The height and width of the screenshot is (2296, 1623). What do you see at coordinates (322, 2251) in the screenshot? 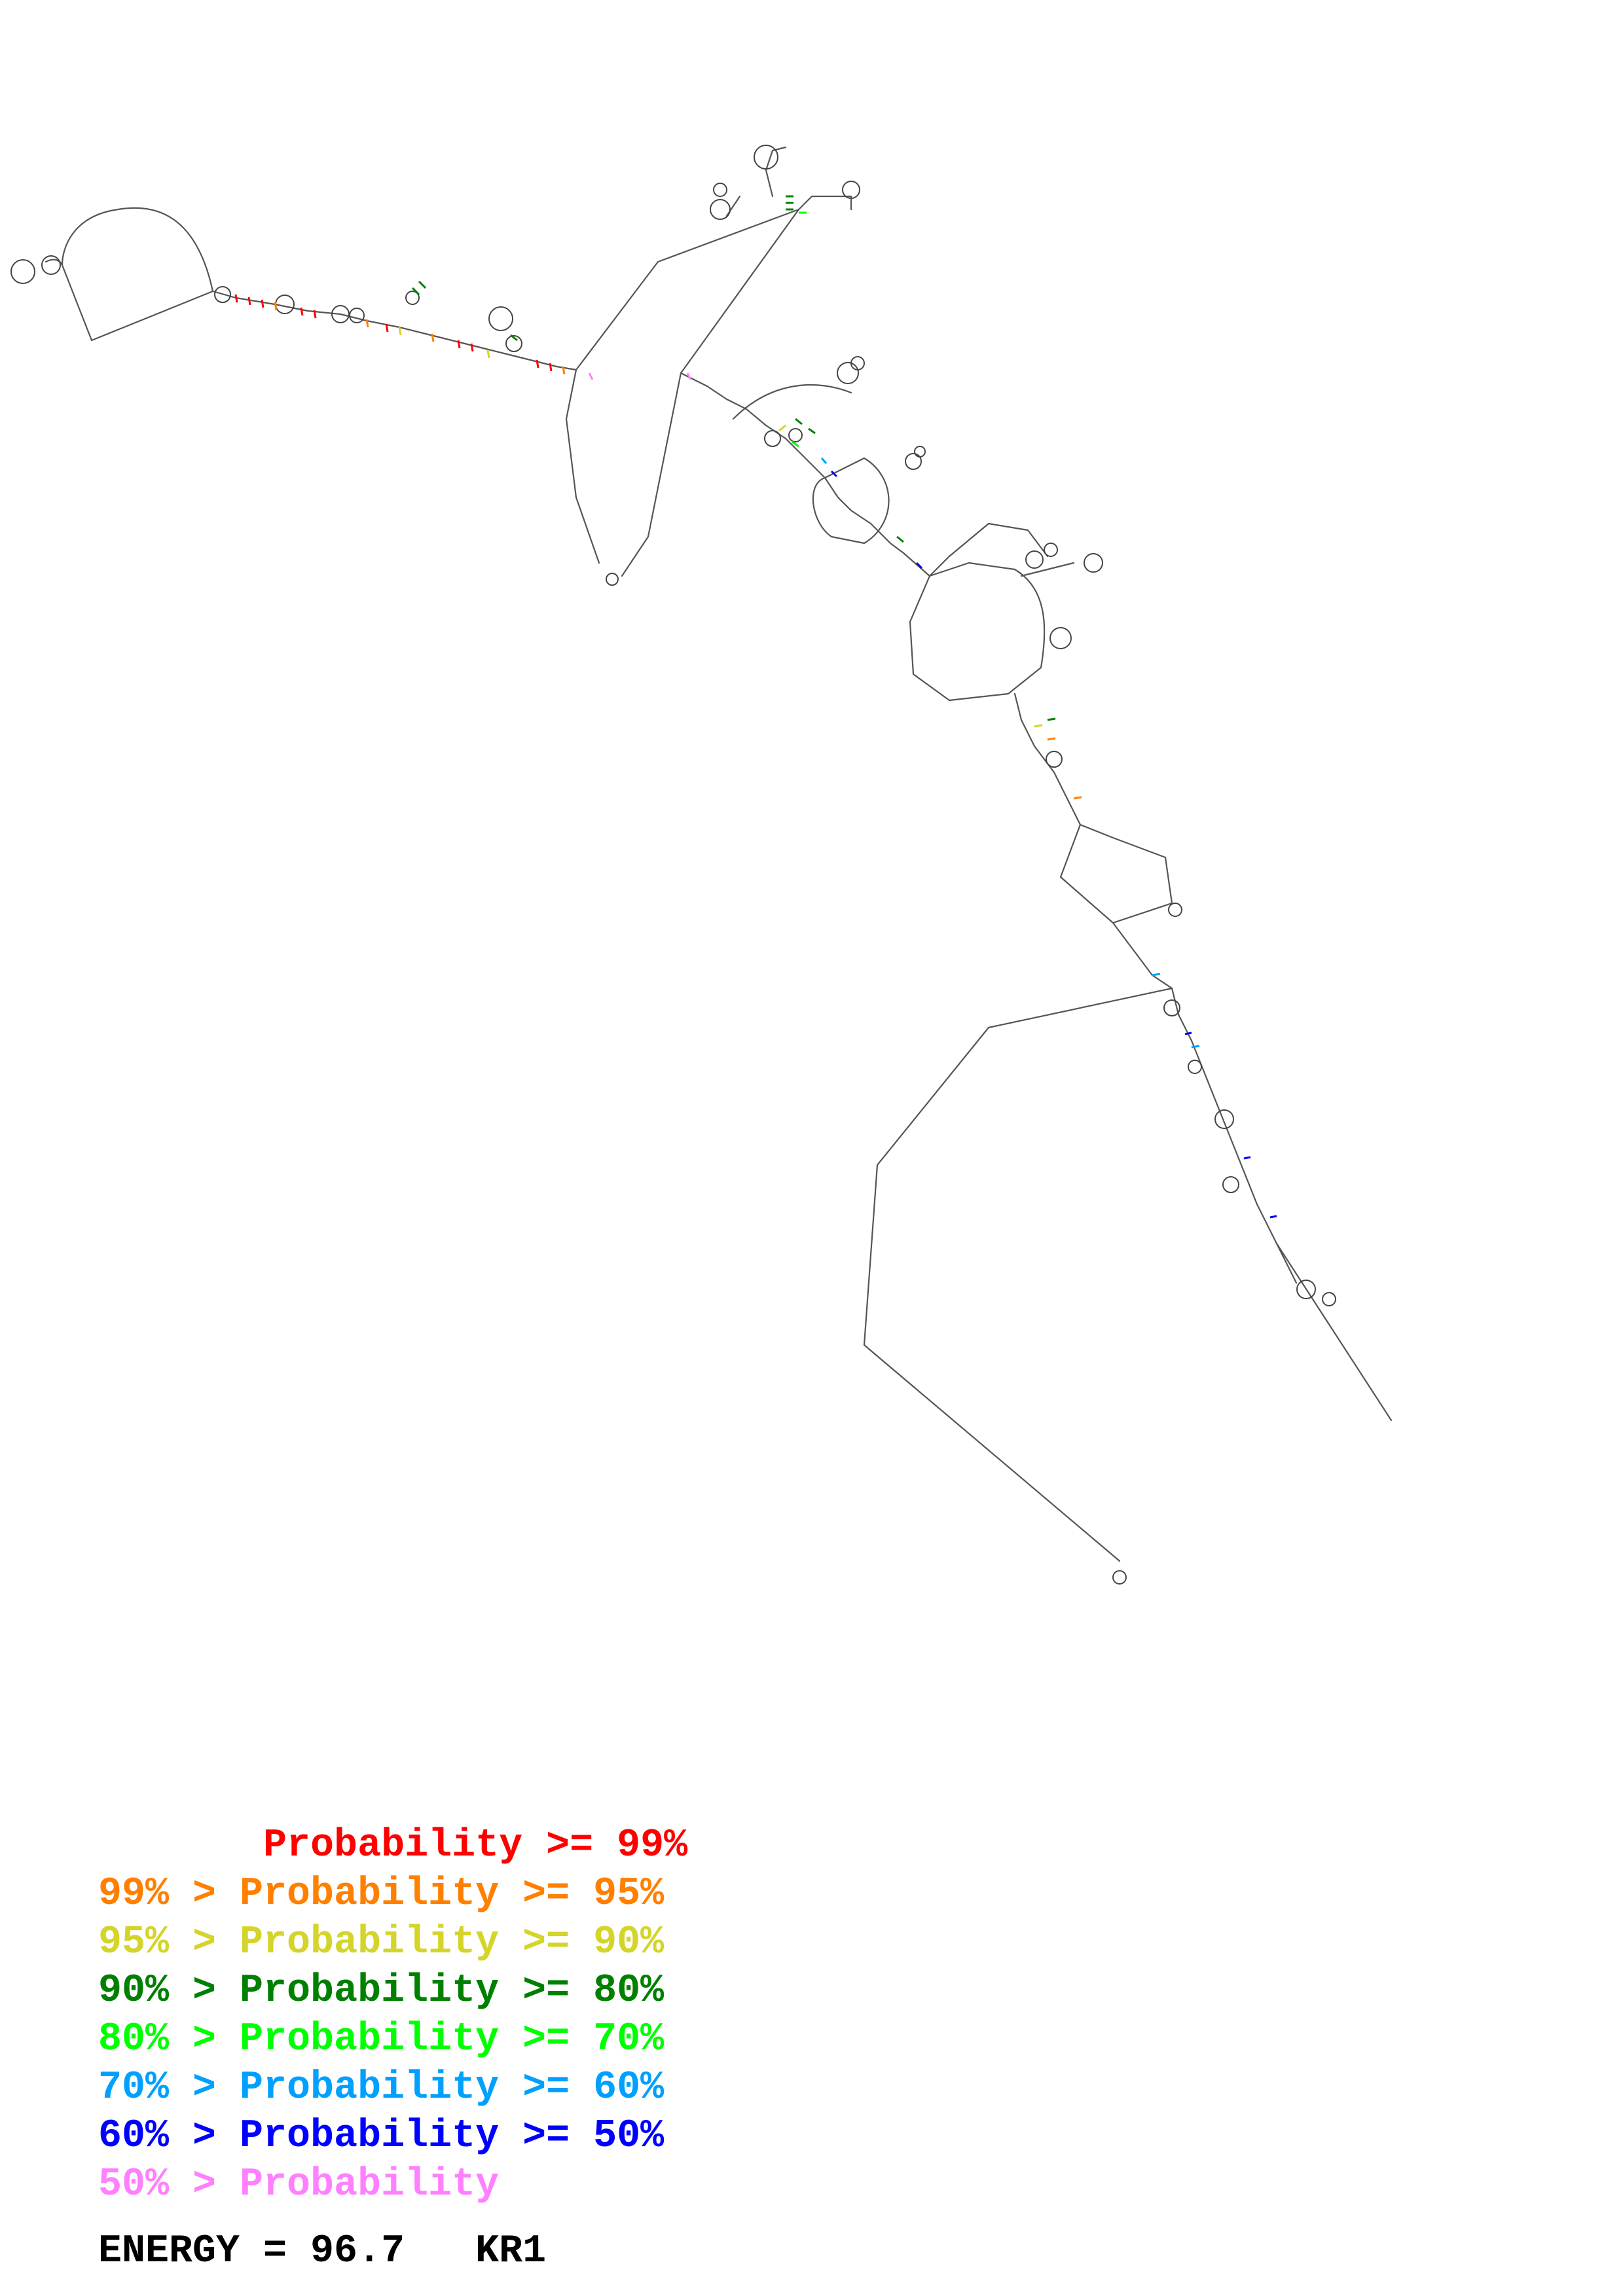
I see `energy-label: ENERGY = 96.7 KR1` at bounding box center [322, 2251].